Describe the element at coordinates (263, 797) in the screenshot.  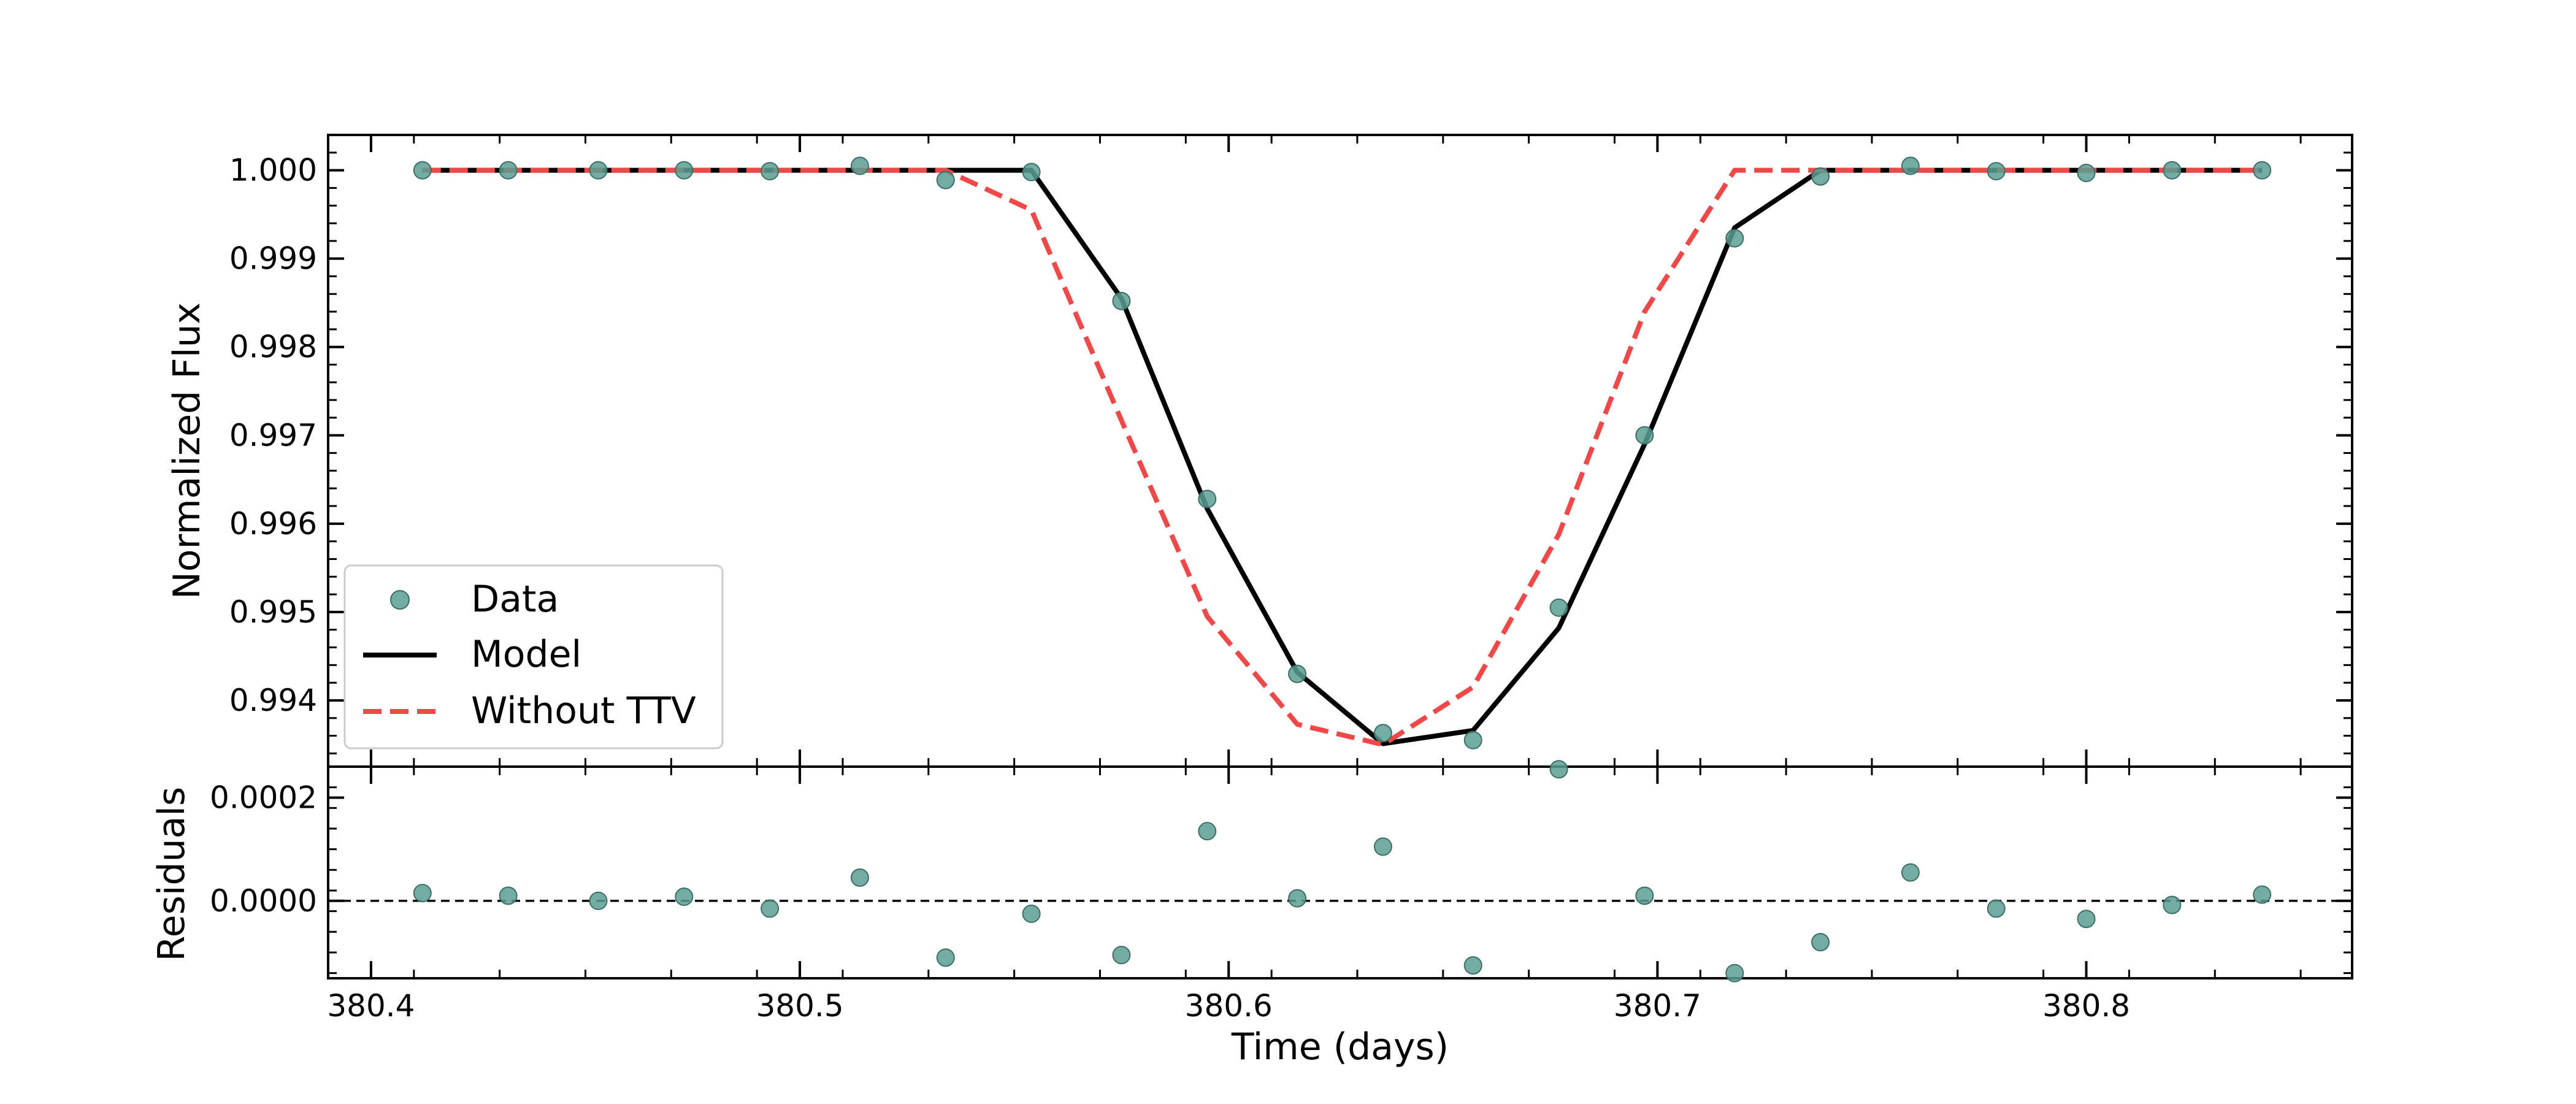
I see `residual-y-tick-label: 0.0002` at that location.